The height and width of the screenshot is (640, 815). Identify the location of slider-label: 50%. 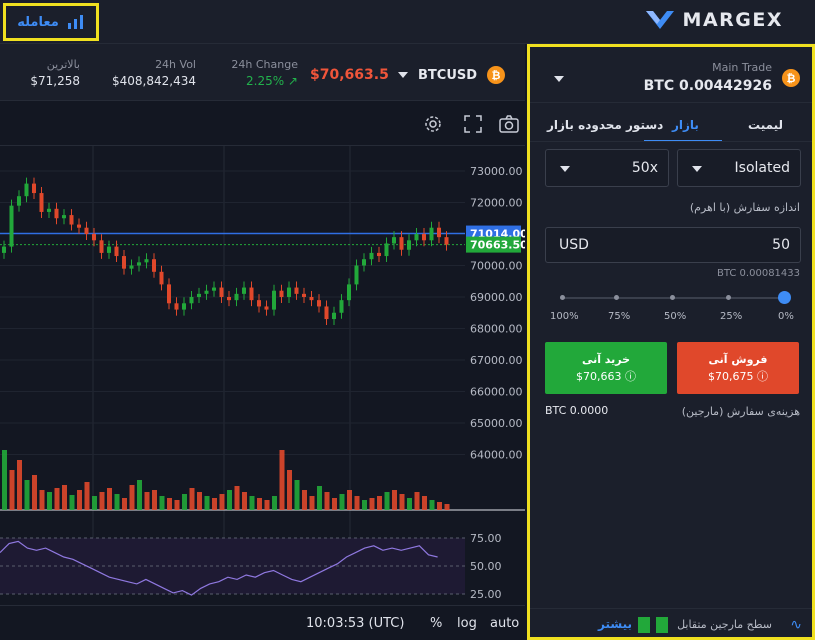
(675, 316).